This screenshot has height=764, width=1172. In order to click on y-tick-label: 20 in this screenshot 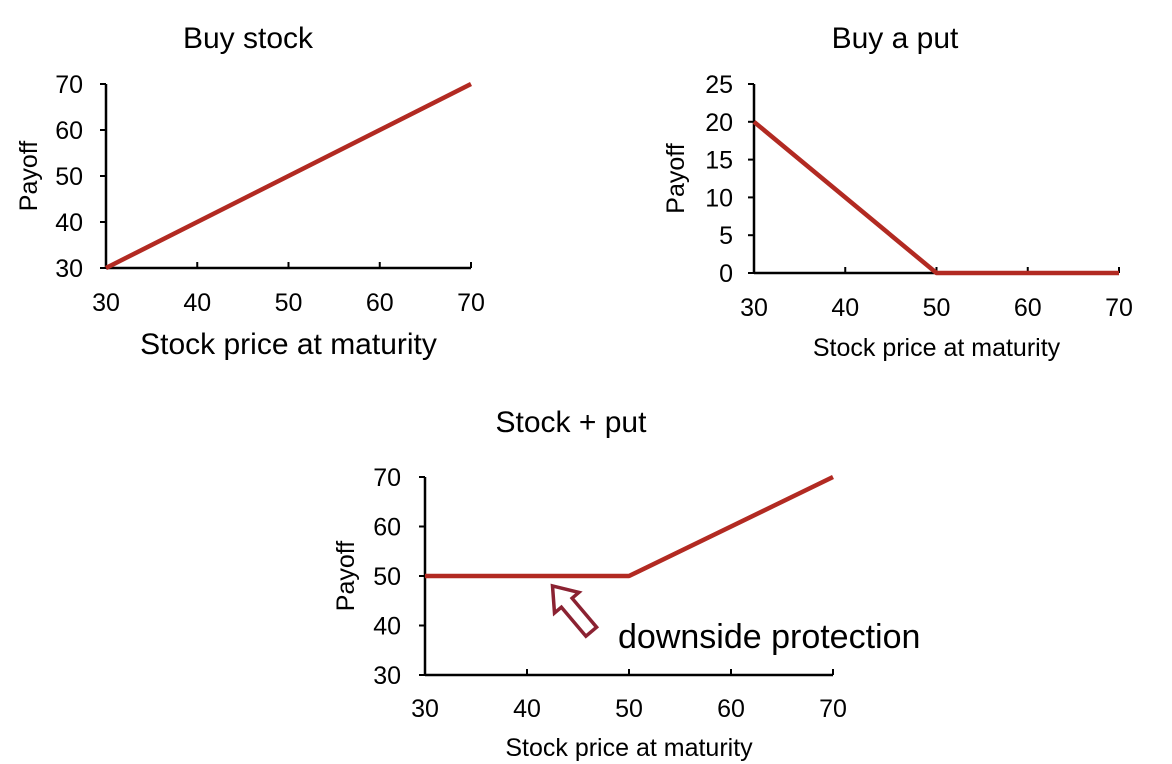, I will do `click(719, 123)`.